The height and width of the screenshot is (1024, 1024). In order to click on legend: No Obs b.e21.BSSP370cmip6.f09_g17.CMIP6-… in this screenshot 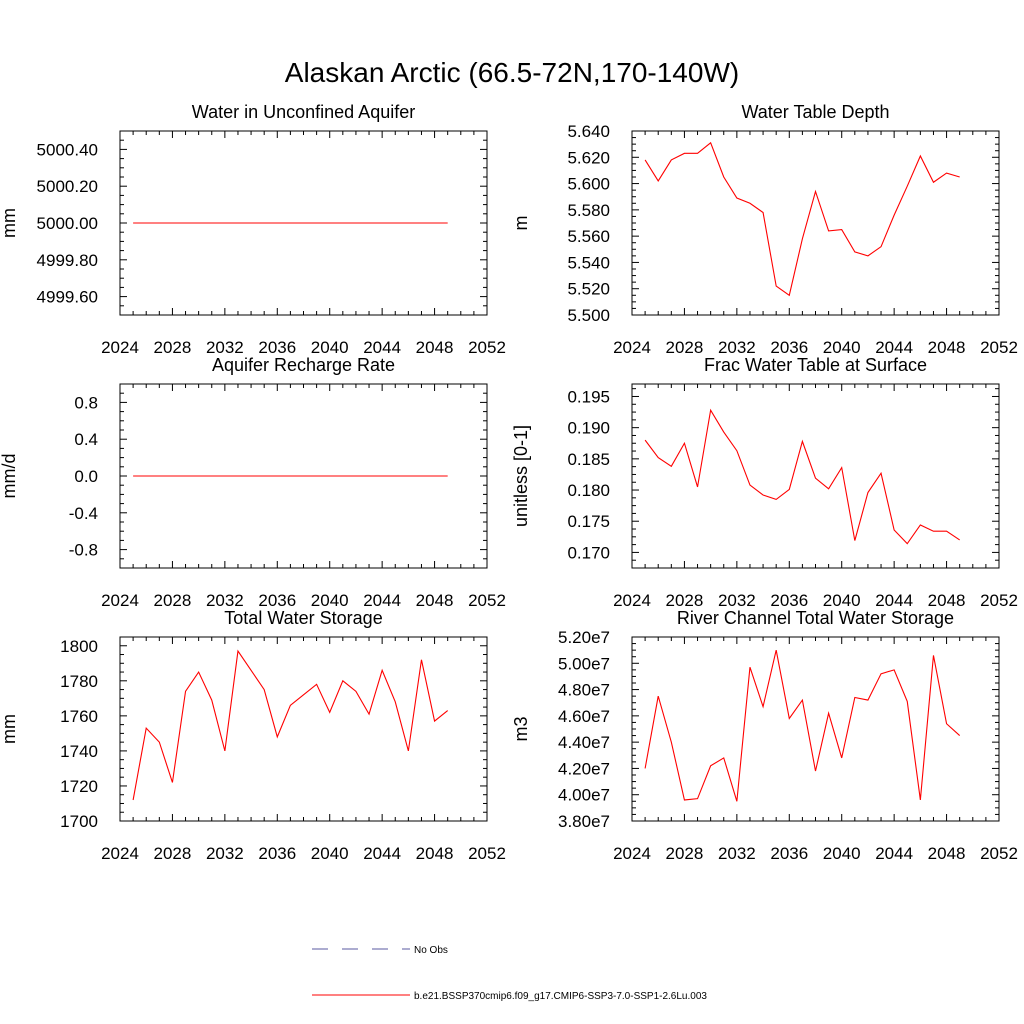, I will do `click(509, 973)`.